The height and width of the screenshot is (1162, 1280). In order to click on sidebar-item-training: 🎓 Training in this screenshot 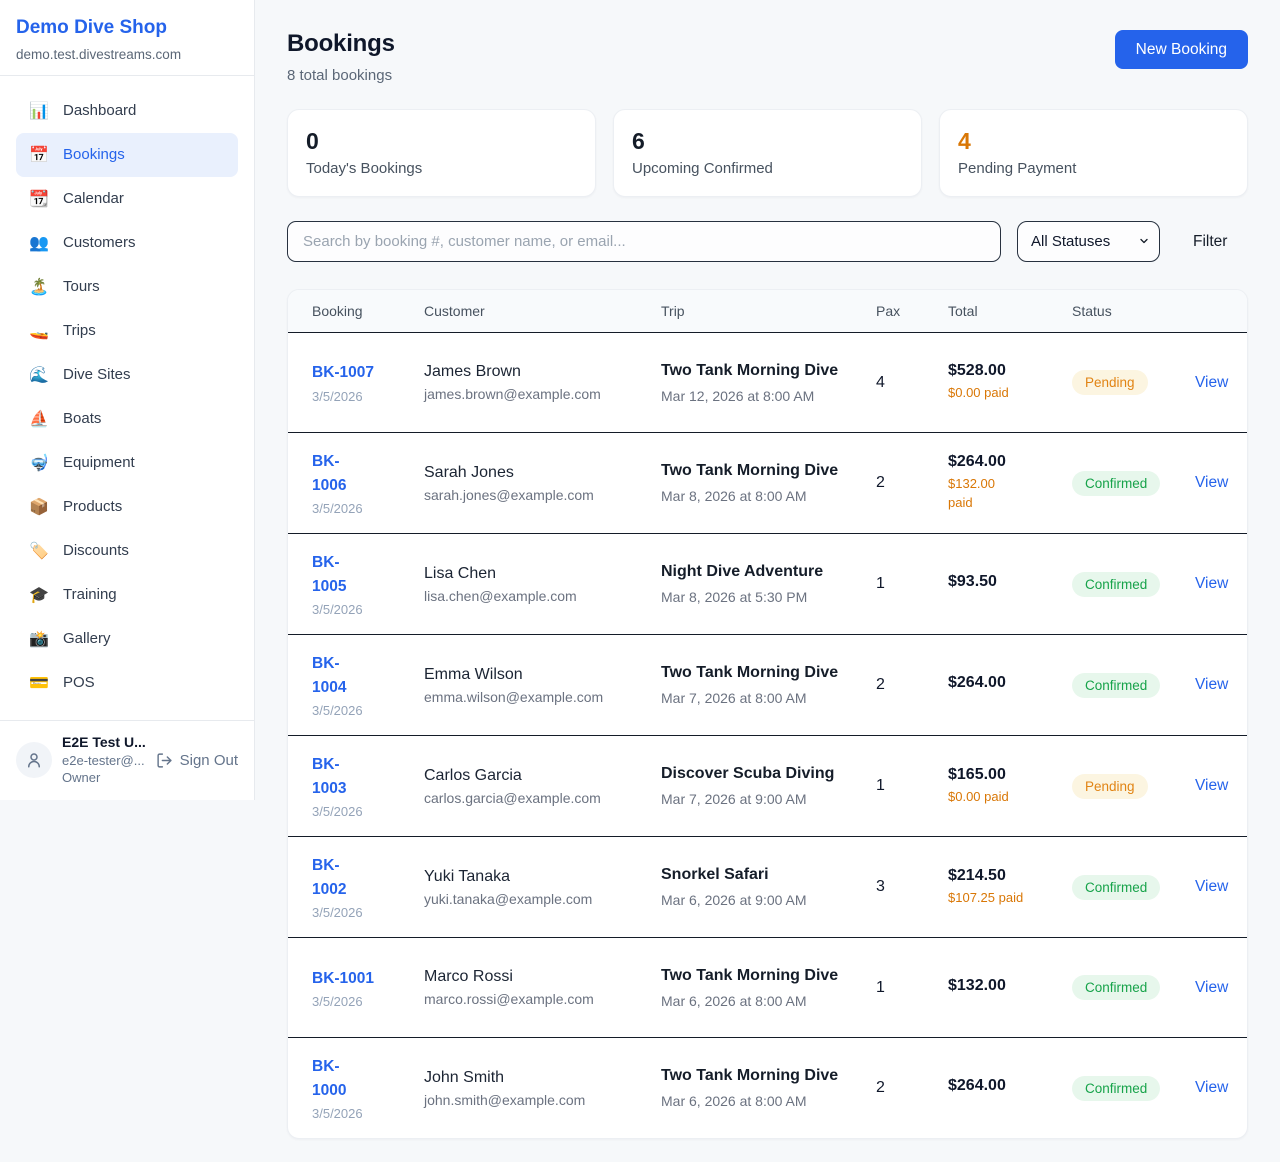, I will do `click(127, 595)`.